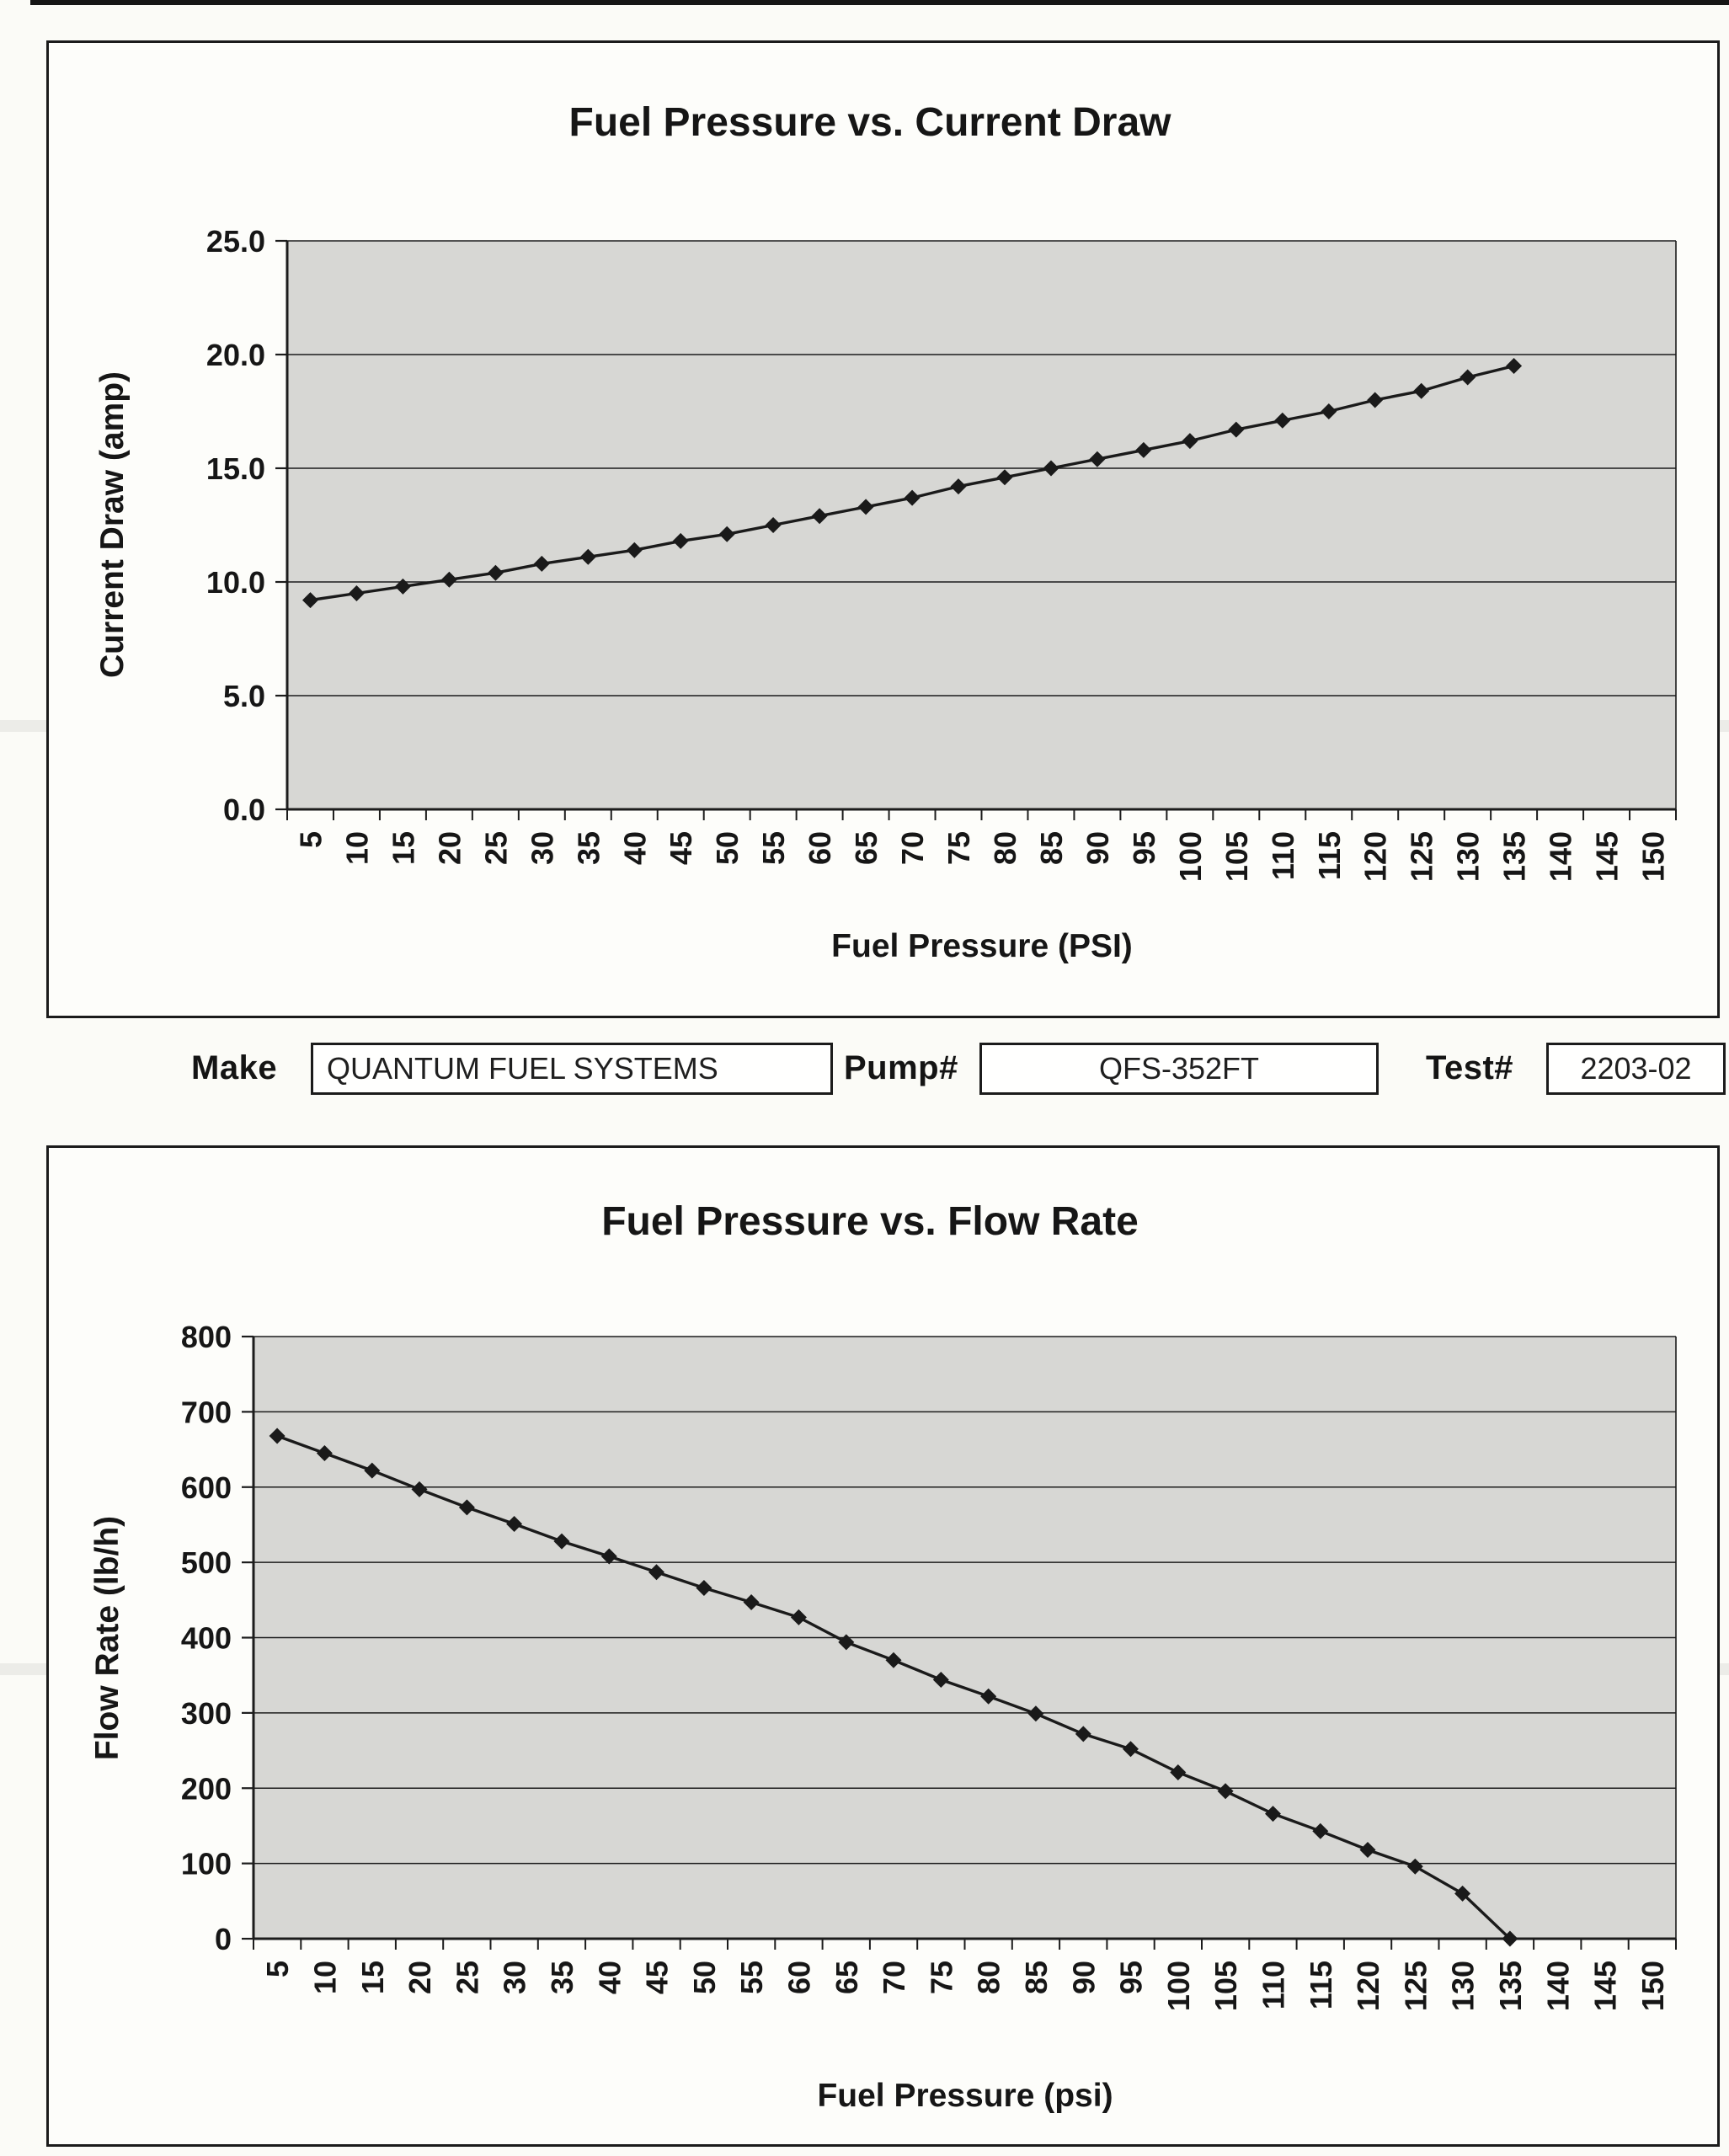 The image size is (1729, 2156). What do you see at coordinates (1510, 1986) in the screenshot?
I see `x-tick-label: 135` at bounding box center [1510, 1986].